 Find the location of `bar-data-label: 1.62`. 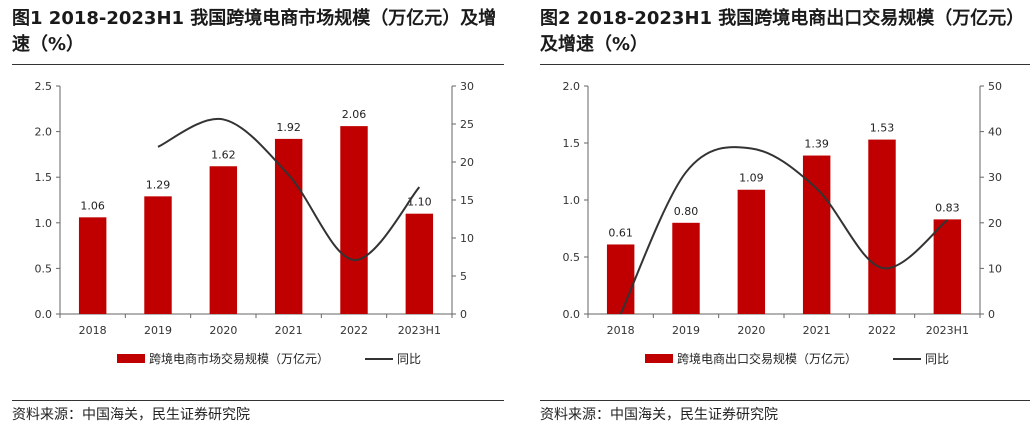

bar-data-label: 1.62 is located at coordinates (223, 154).